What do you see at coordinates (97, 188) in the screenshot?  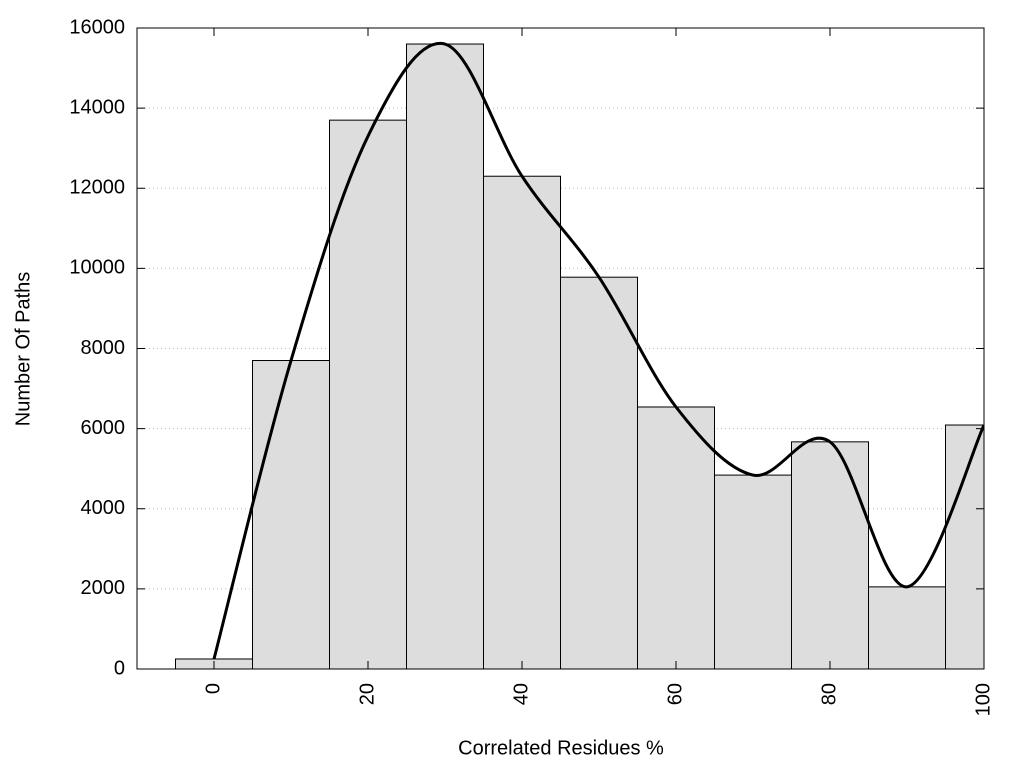 I see `y-tick-label: 12000` at bounding box center [97, 188].